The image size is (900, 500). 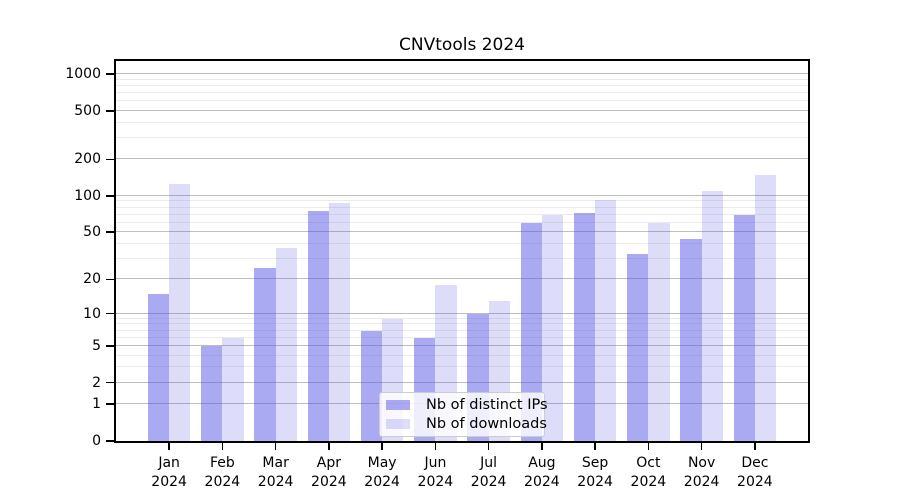 I want to click on x-tick-label-jun: Jun 2024, so click(x=435, y=472).